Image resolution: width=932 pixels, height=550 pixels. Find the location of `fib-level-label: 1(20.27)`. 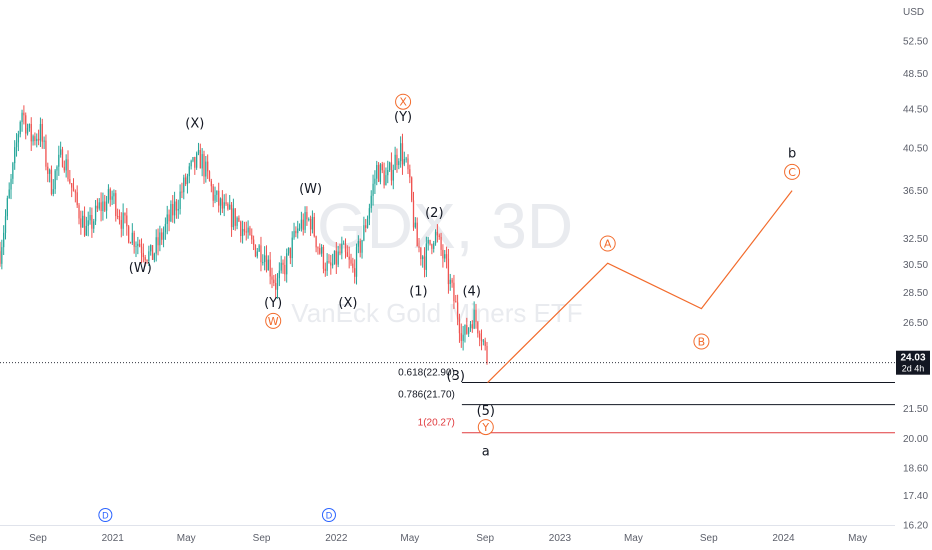

fib-level-label: 1(20.27) is located at coordinates (436, 423).